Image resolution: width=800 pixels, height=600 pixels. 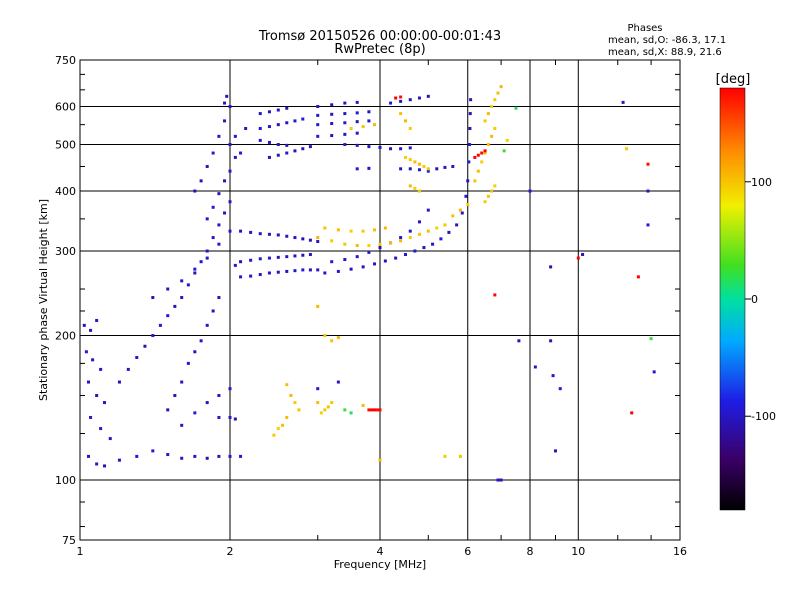 I want to click on y-tick-label: 100, so click(x=65, y=480).